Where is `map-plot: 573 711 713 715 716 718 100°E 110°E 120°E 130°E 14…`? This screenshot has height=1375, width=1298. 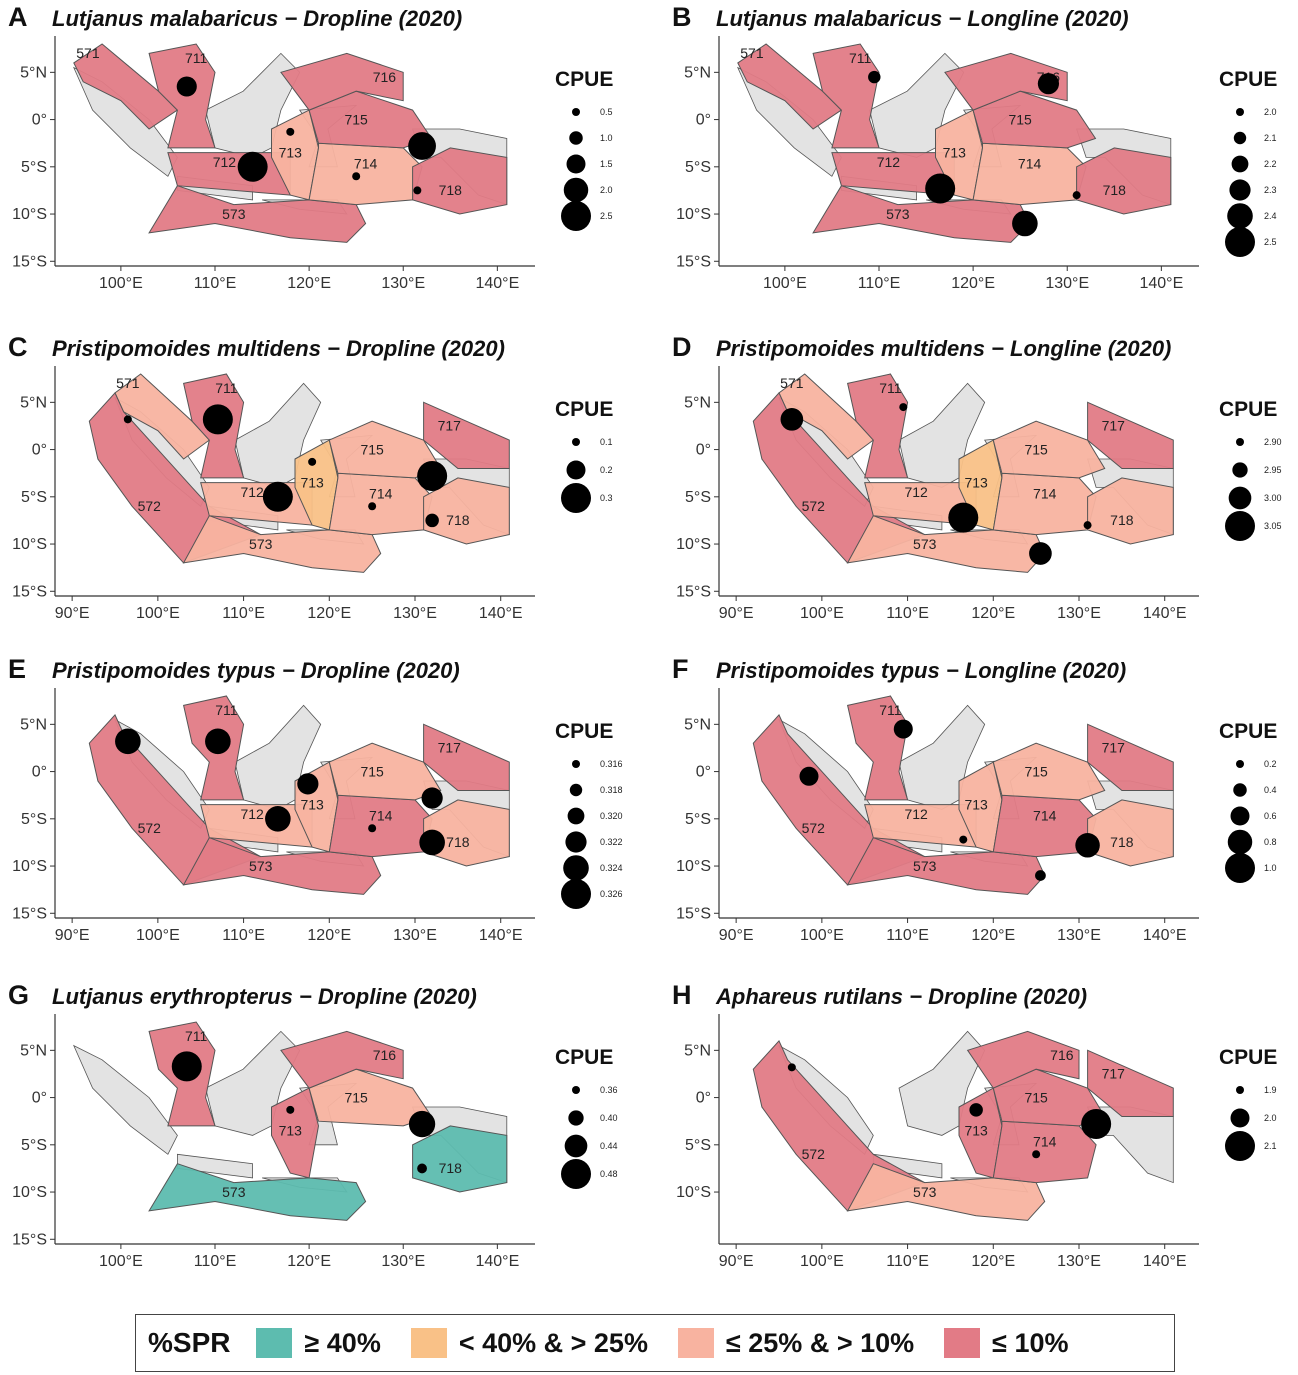
map-plot: 573 711 713 715 716 718 100°E 110°E 120°E 130°E 14… is located at coordinates (273, 1142).